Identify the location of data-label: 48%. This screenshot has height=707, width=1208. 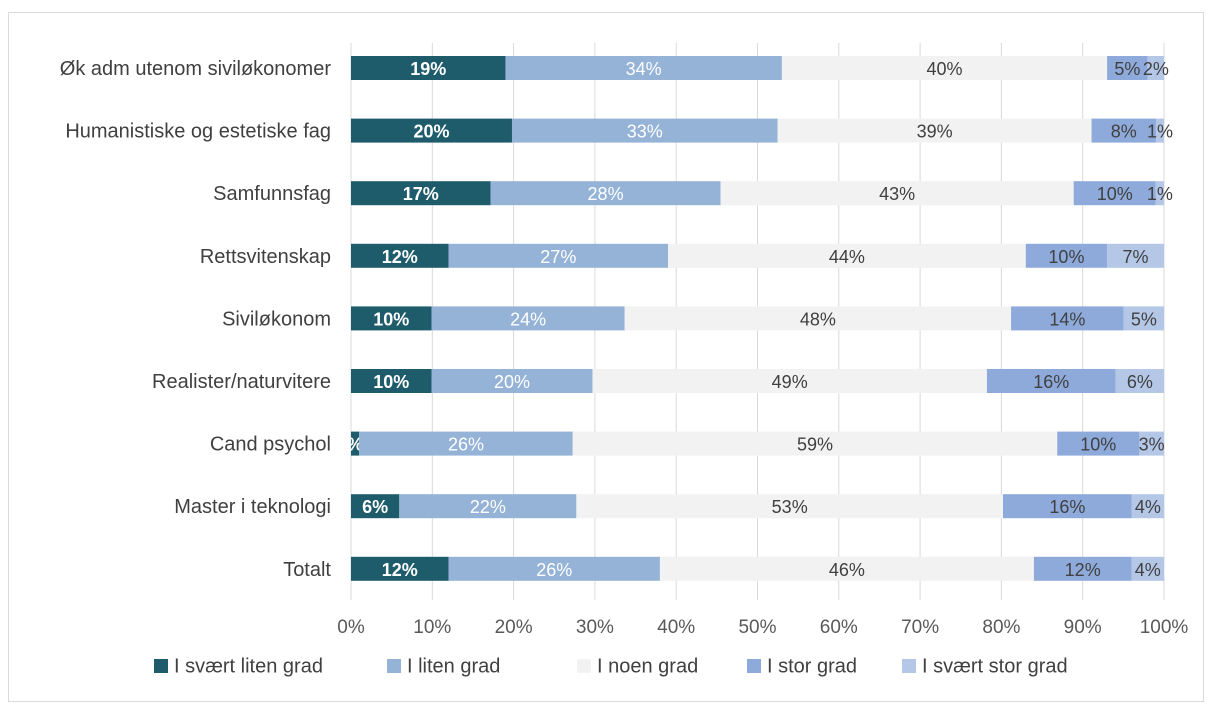
(818, 319).